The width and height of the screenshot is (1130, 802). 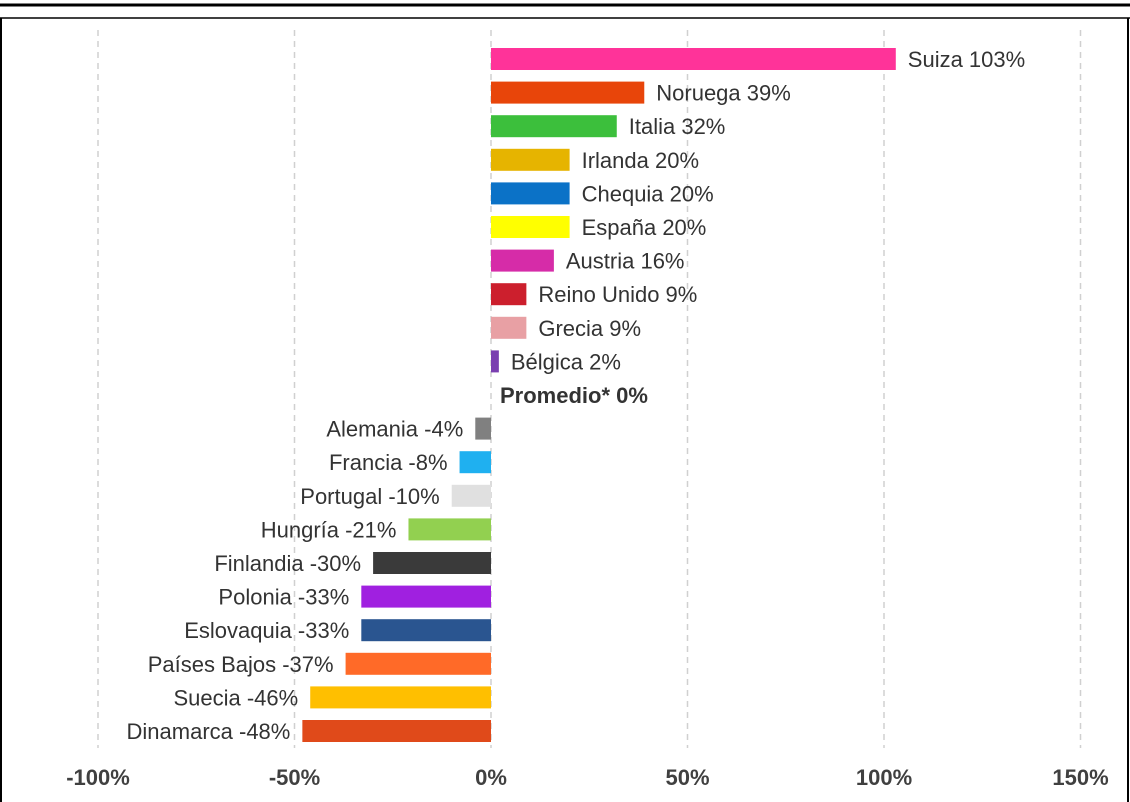 I want to click on bar-portugal, so click(x=471, y=495).